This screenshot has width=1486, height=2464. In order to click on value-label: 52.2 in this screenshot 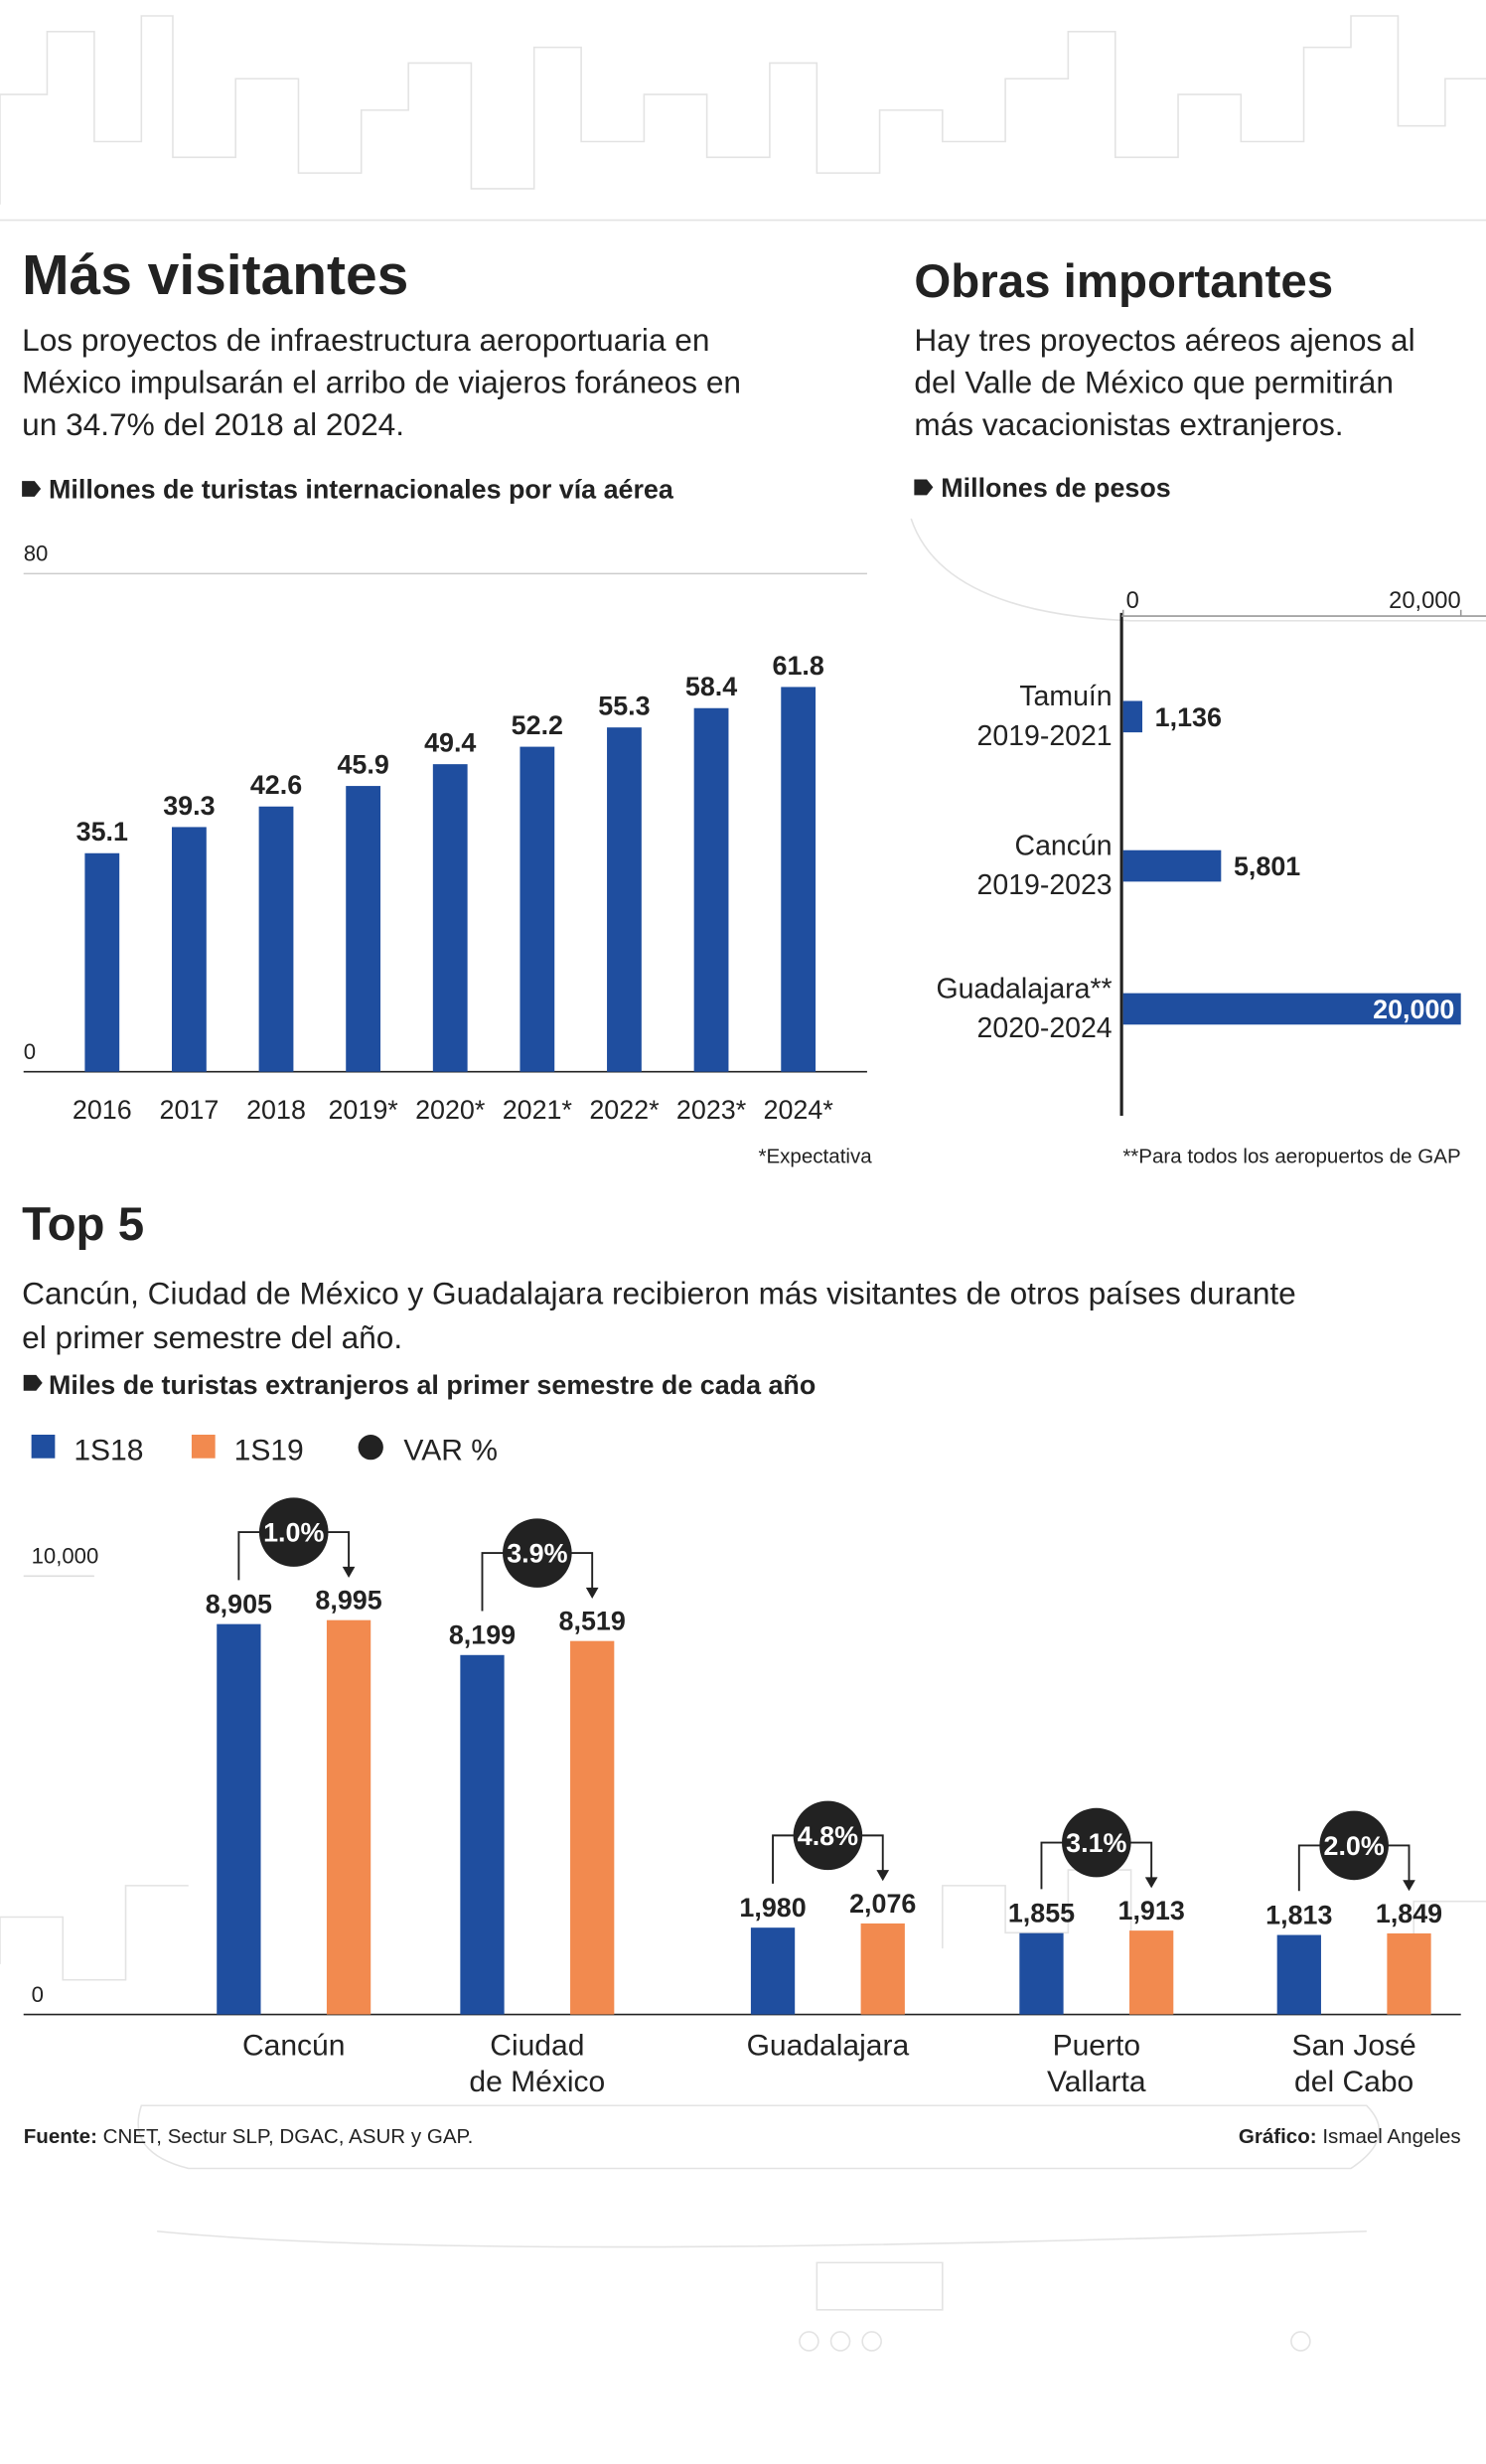, I will do `click(537, 725)`.